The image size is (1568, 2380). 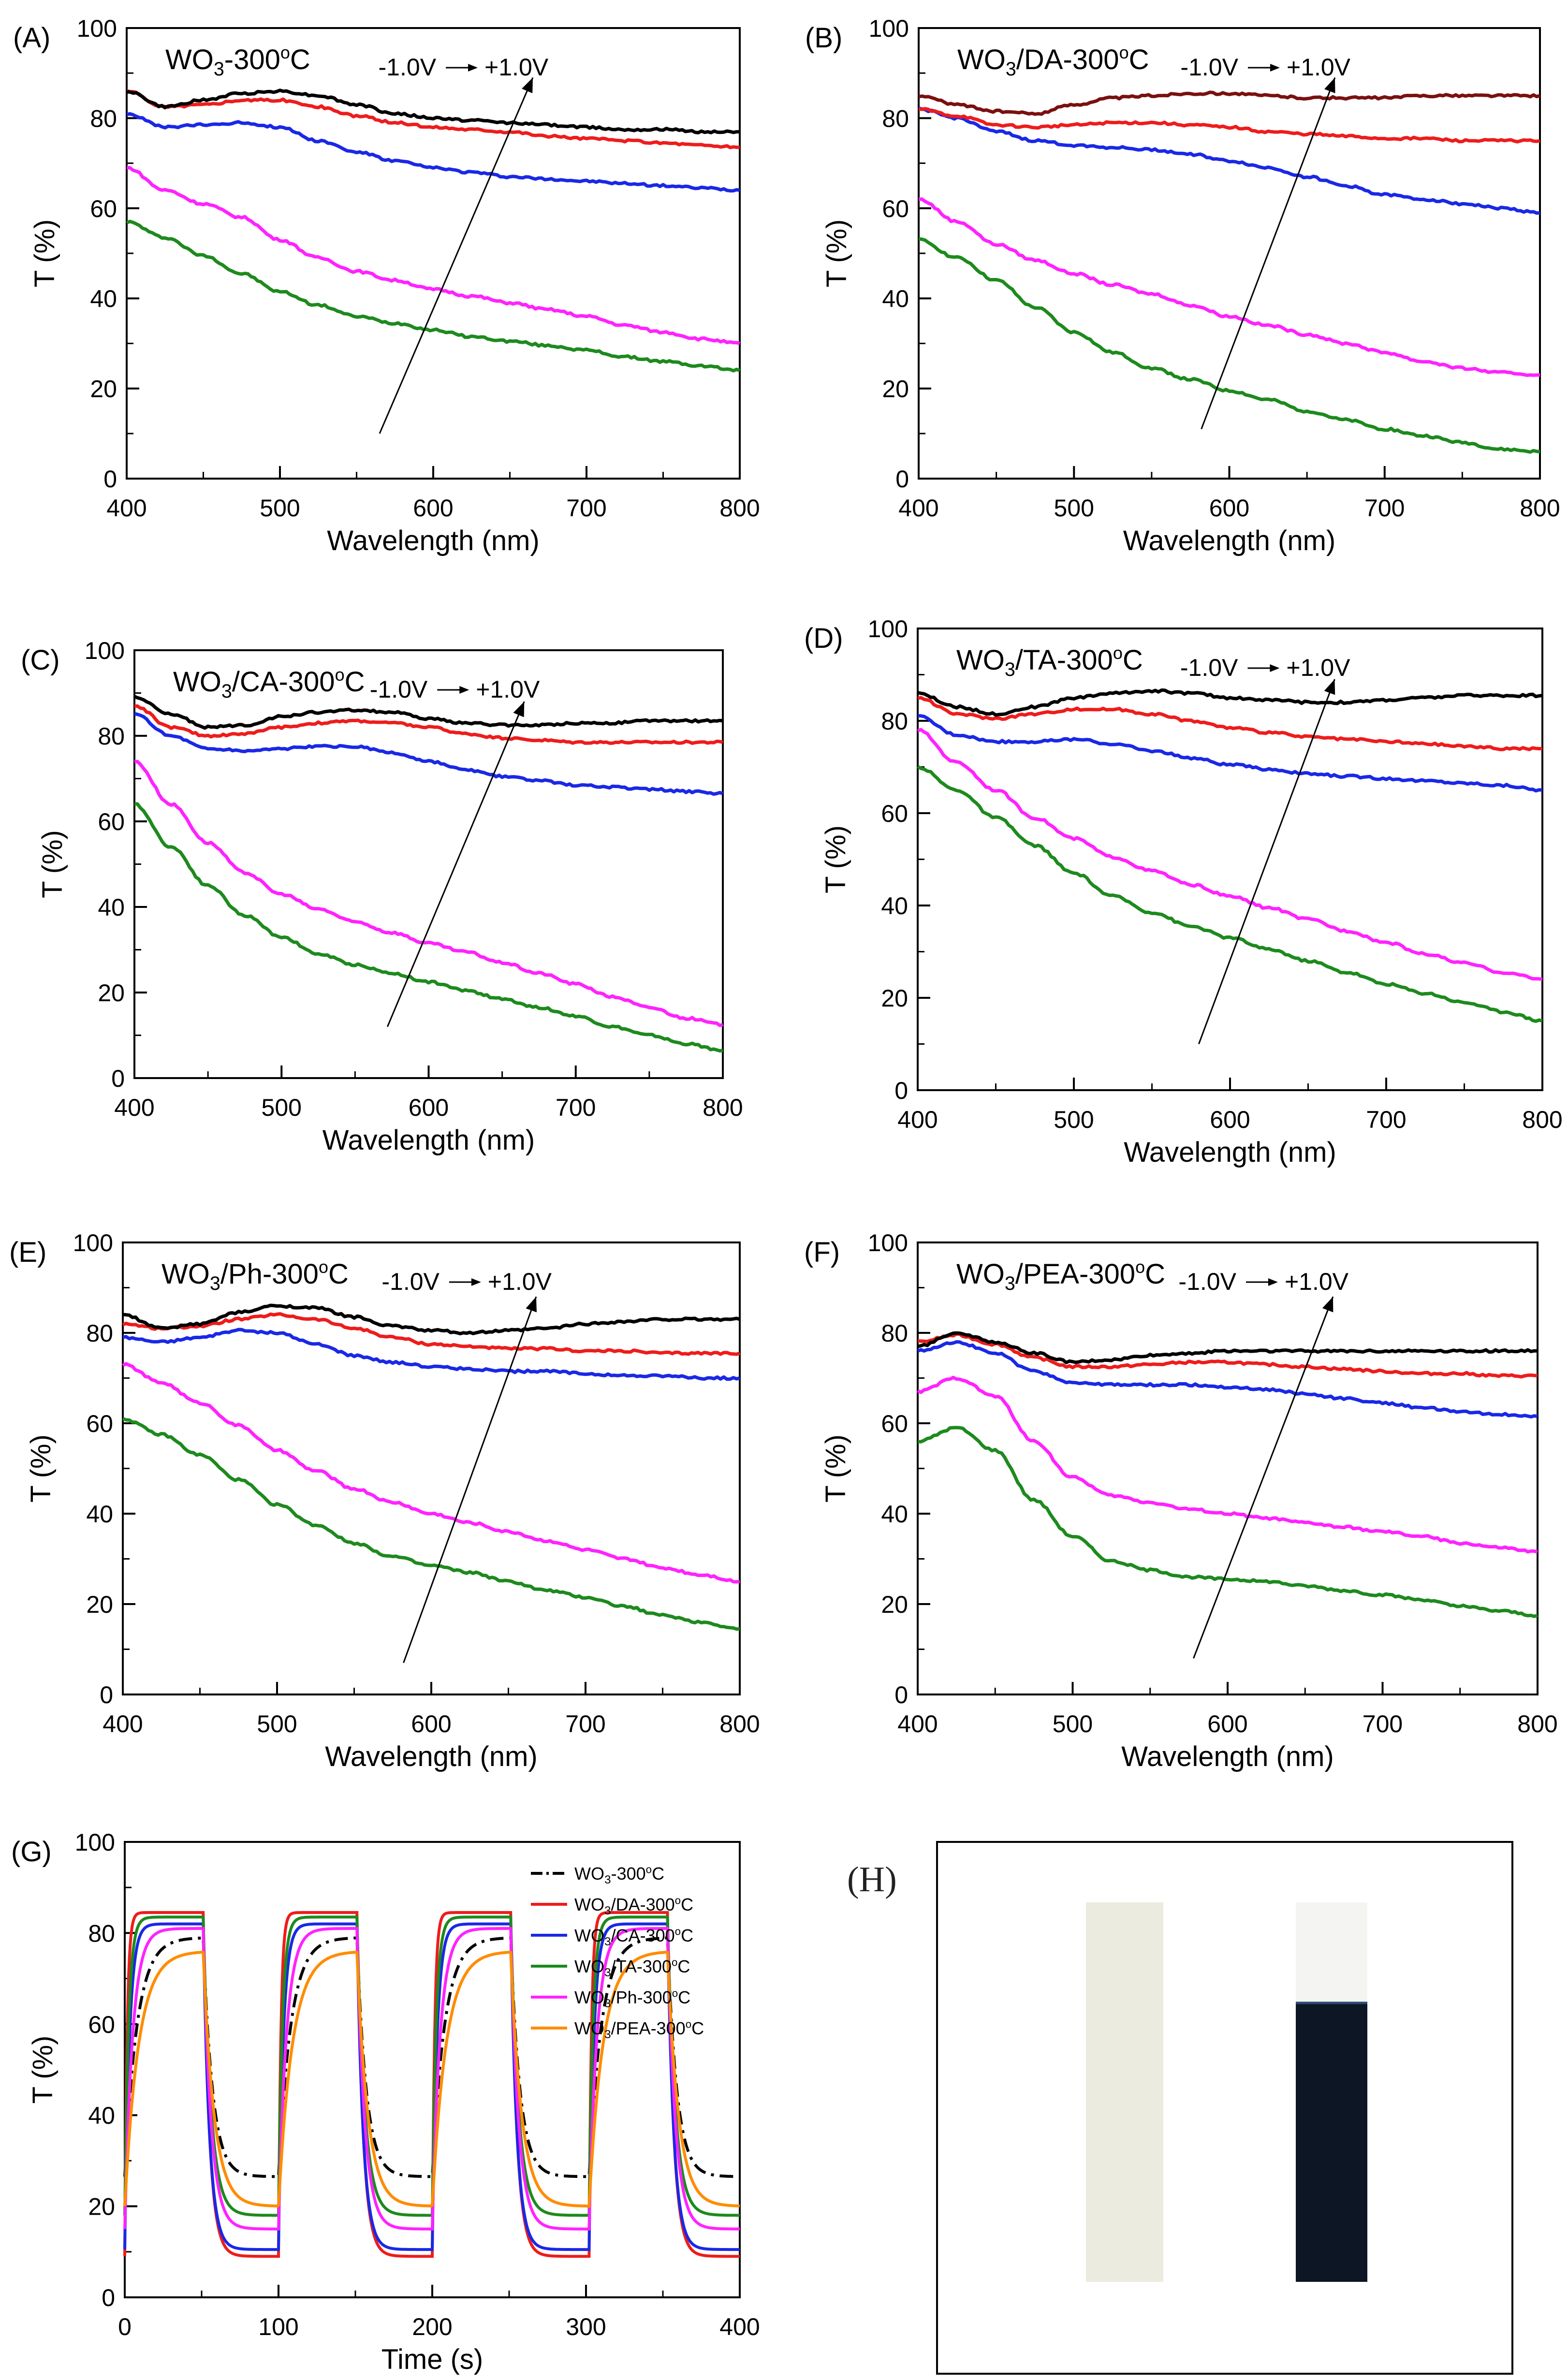 What do you see at coordinates (432, 2327) in the screenshot?
I see `x-tick-label: 200` at bounding box center [432, 2327].